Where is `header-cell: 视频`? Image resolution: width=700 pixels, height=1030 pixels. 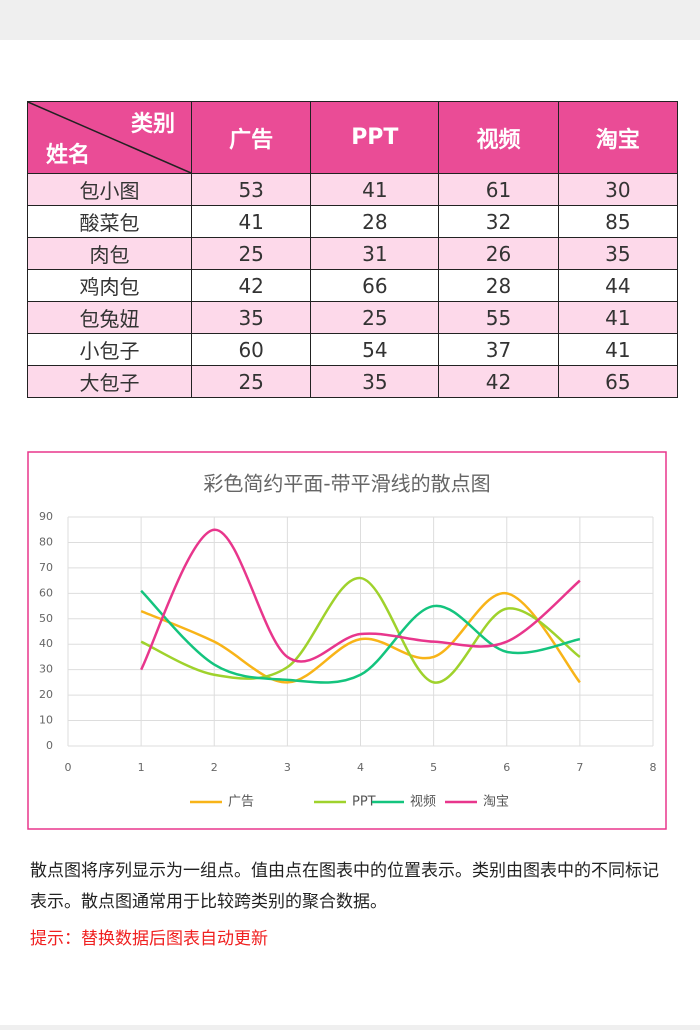
header-cell: 视频 is located at coordinates (498, 137).